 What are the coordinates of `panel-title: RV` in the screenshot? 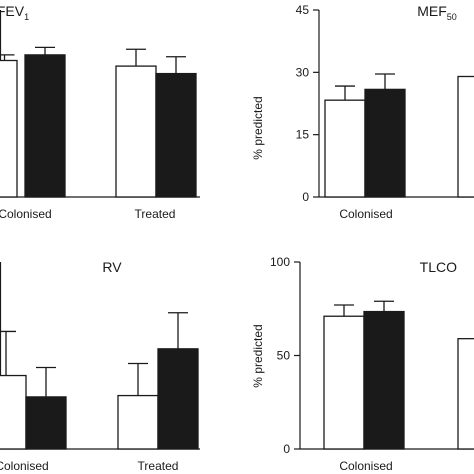 It's located at (112, 267).